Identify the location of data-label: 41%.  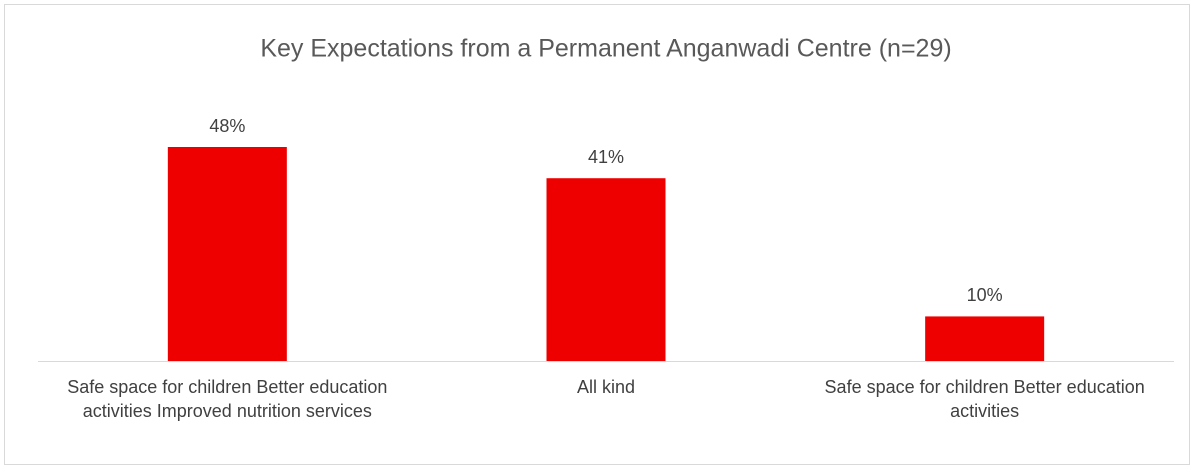
(606, 157).